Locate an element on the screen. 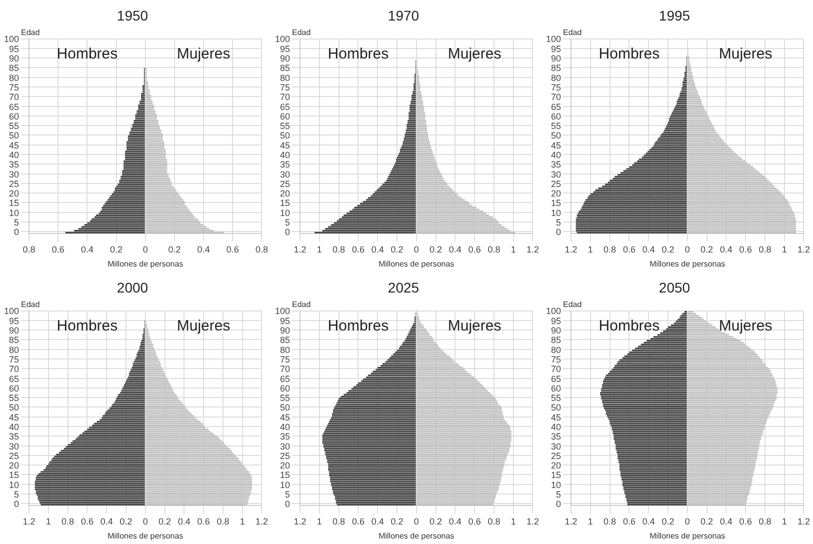 The image size is (813, 544). chart-title: 2050 is located at coordinates (674, 287).